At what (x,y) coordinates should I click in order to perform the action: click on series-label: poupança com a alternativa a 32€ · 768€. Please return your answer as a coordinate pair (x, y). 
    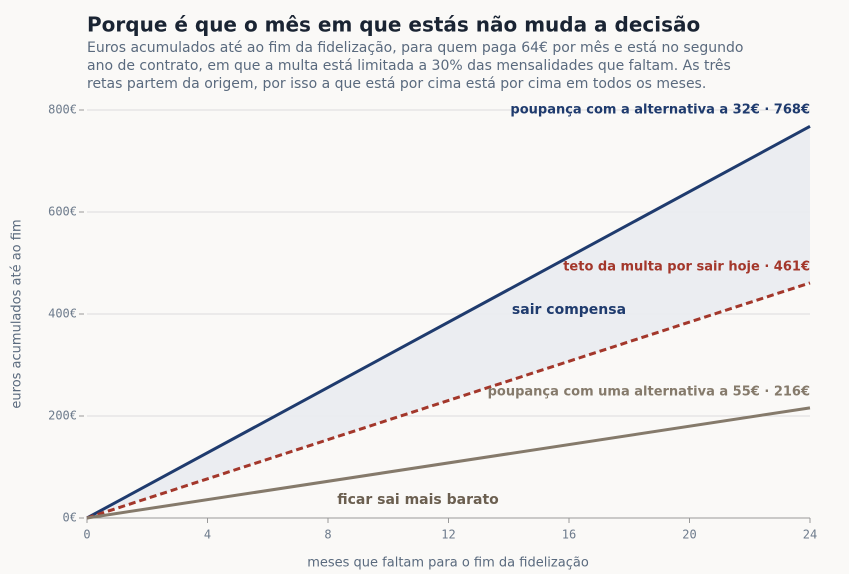
    Looking at the image, I should click on (660, 110).